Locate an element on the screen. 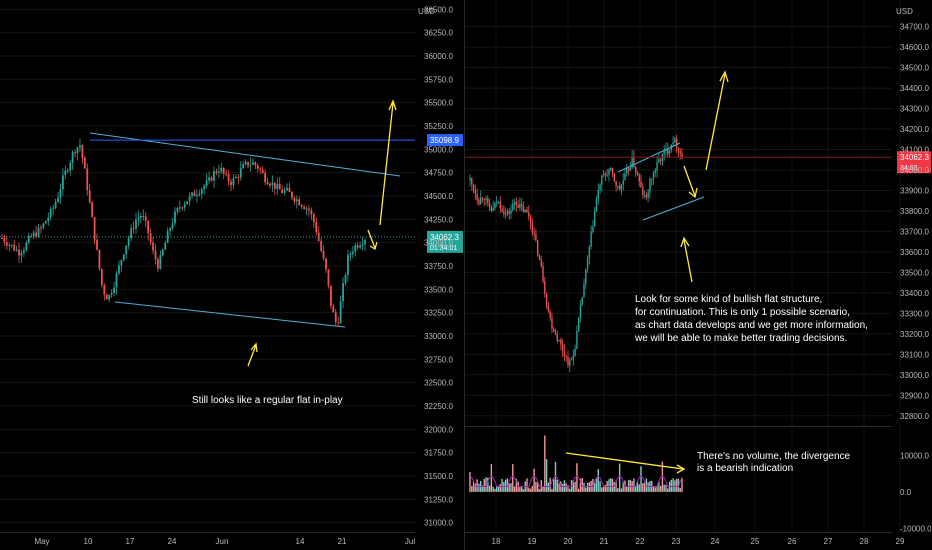 Image resolution: width=932 pixels, height=550 pixels. y-tick-label: 35000.0 is located at coordinates (438, 149).